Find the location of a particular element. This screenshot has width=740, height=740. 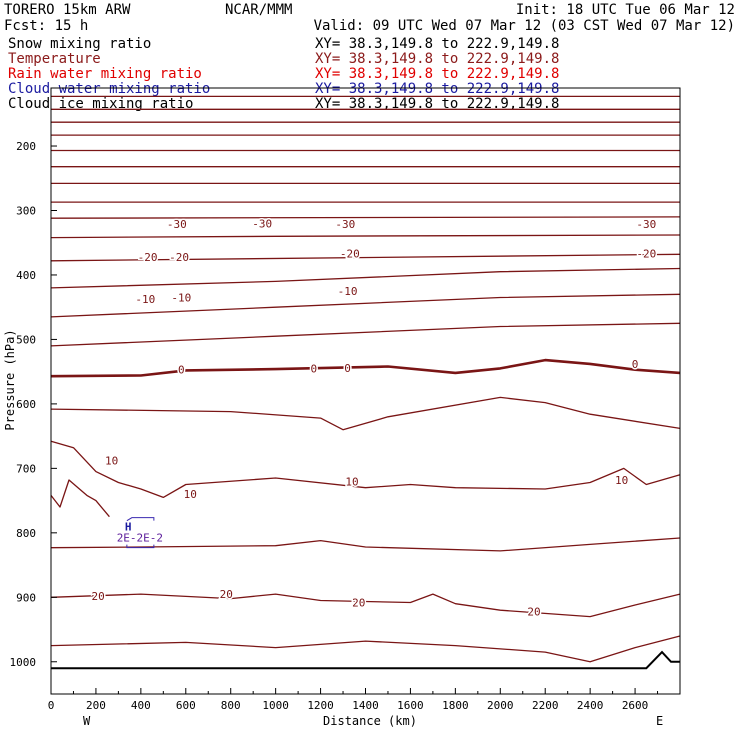

x-tick-label: 1600 is located at coordinates (410, 705).